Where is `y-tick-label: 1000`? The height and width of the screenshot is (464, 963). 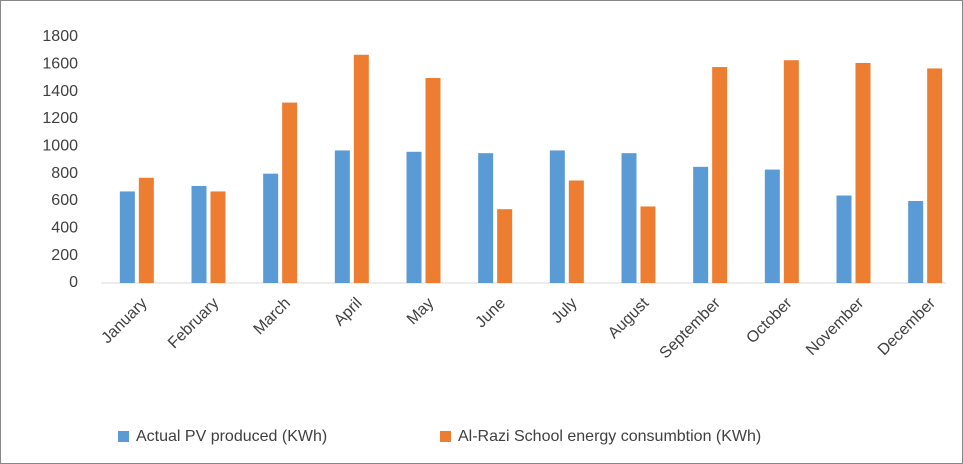
y-tick-label: 1000 is located at coordinates (60, 146).